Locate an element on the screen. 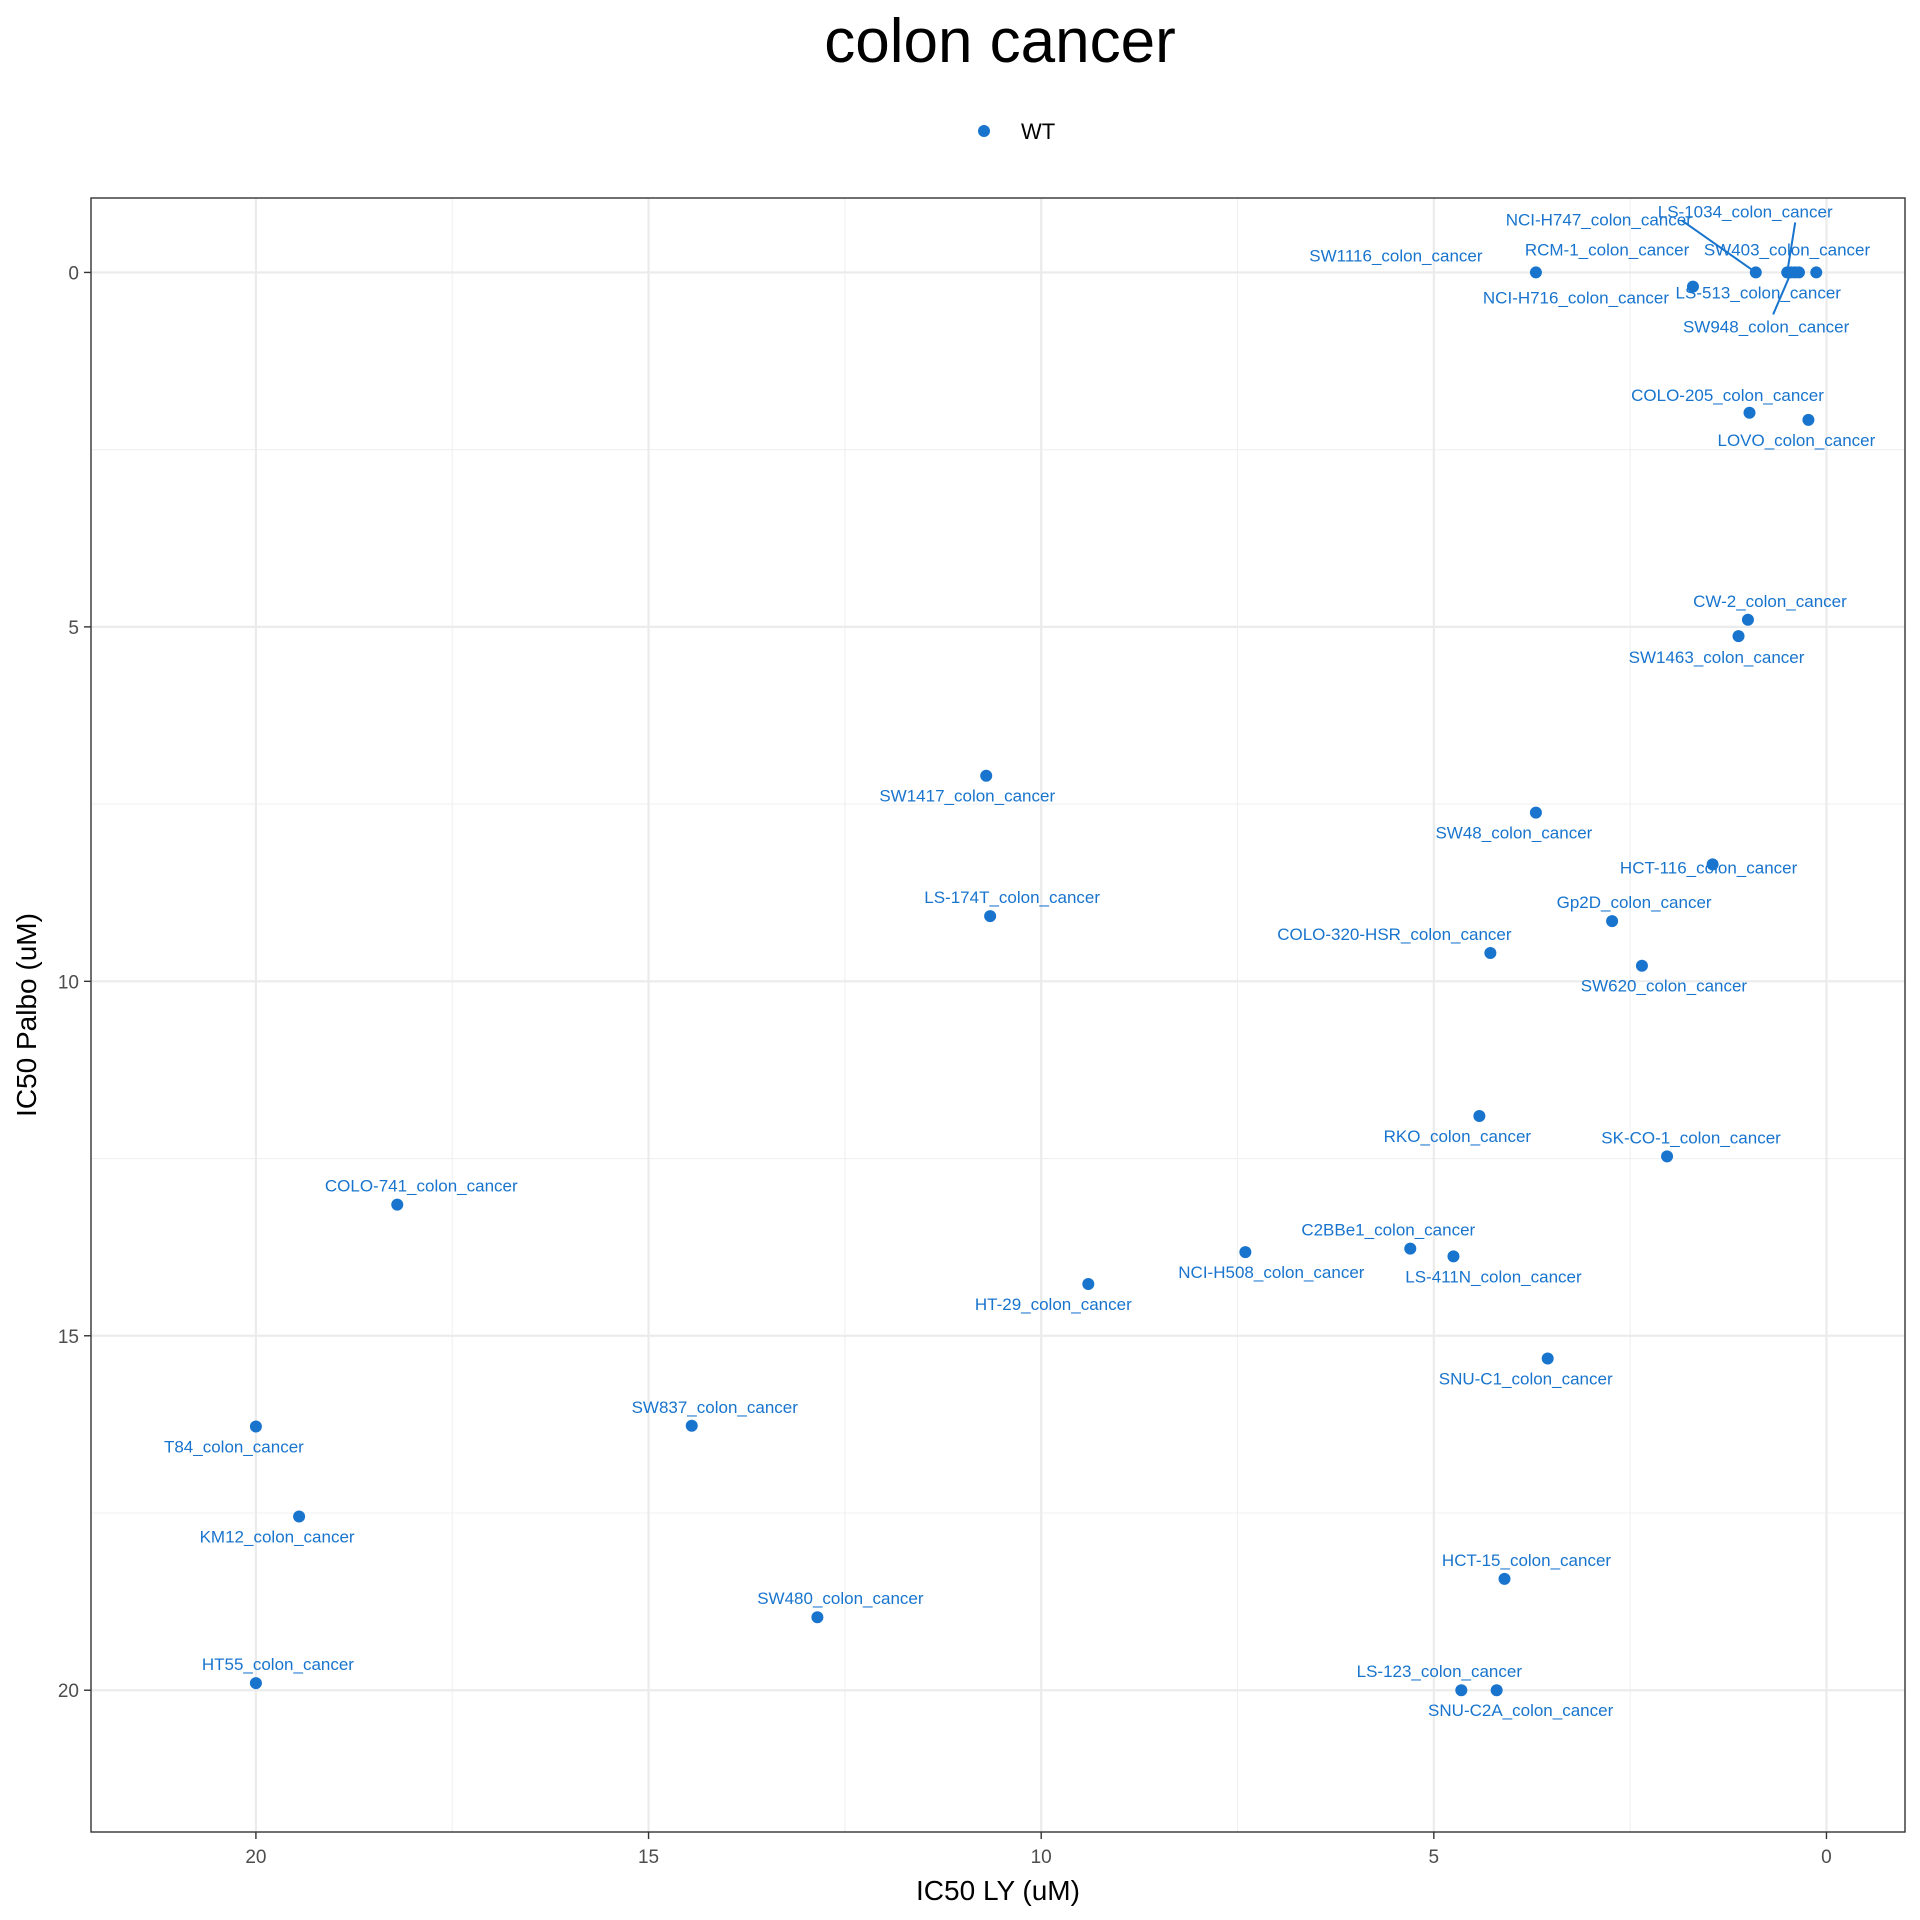 The height and width of the screenshot is (1920, 1920). y-tick-label: 5 is located at coordinates (73, 628).